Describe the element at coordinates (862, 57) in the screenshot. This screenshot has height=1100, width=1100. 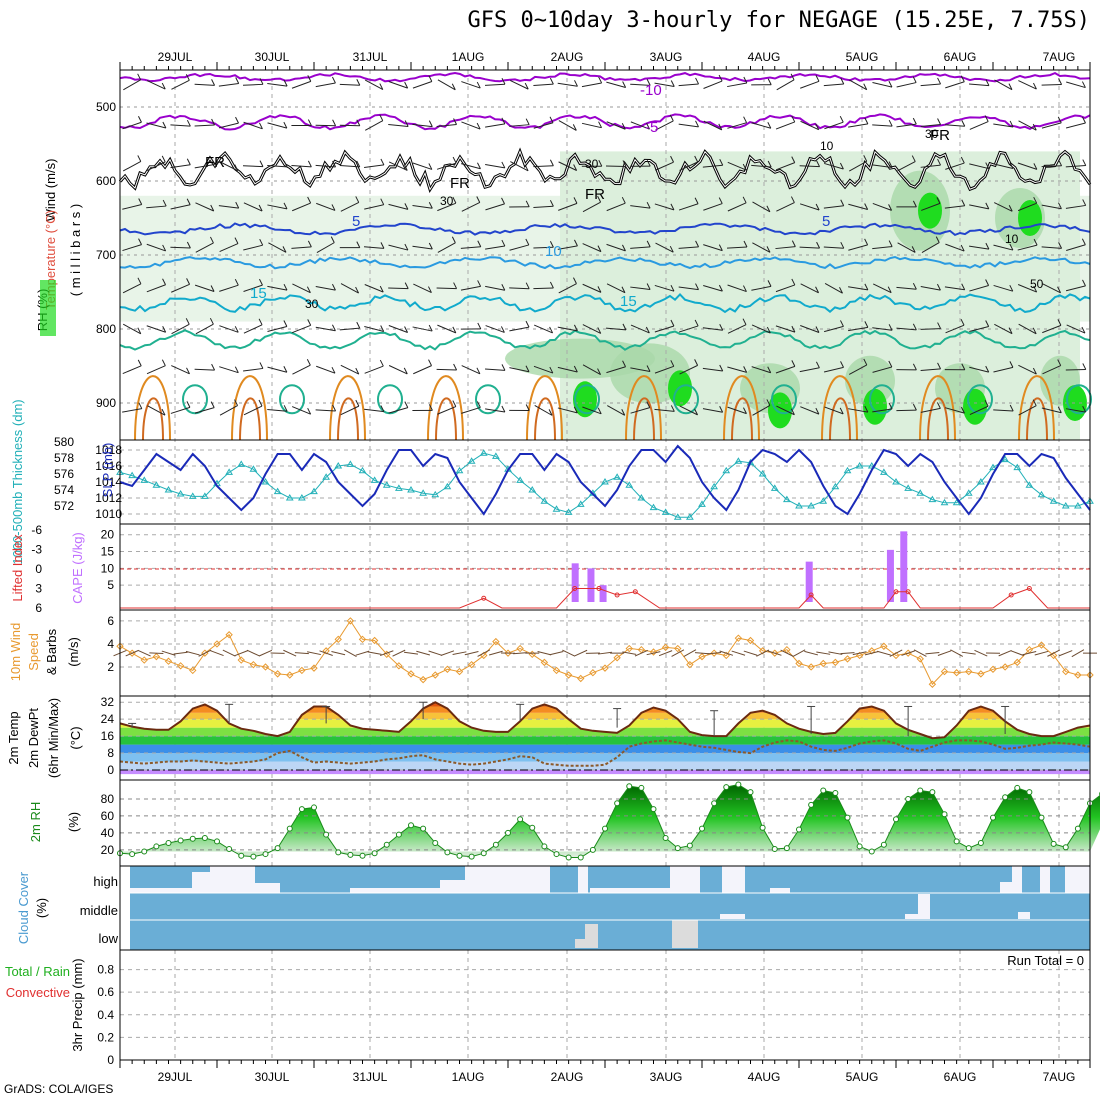
I see `top-day-label: 5AUG` at that location.